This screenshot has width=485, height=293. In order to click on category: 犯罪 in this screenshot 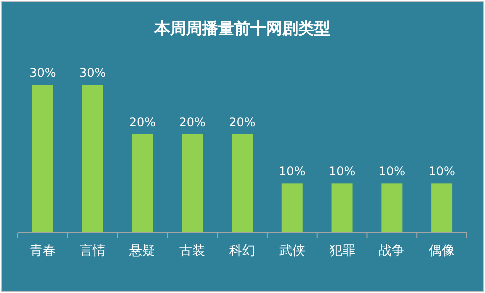, I will do `click(342, 251)`.